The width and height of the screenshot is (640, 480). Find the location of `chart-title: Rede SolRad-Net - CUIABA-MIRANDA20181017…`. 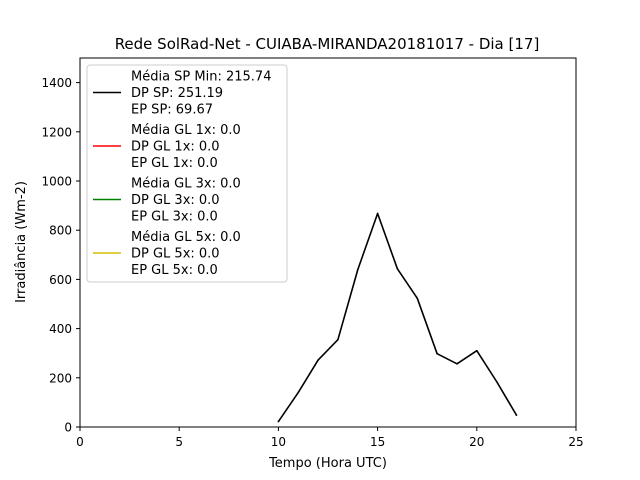

chart-title: Rede SolRad-Net - CUIABA-MIRANDA20181017… is located at coordinates (327, 44).